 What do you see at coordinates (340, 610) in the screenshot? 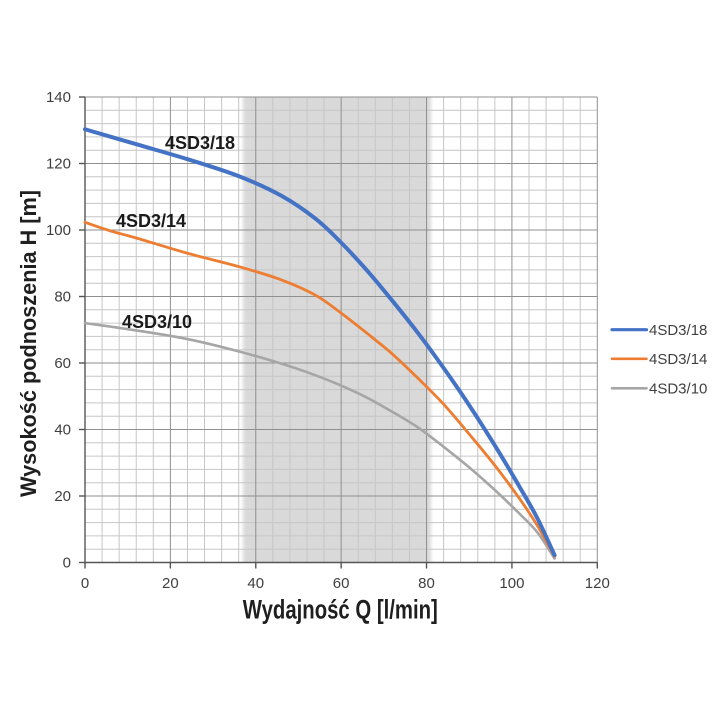
I see `svg-text: Wydajność Q [l/min]` at bounding box center [340, 610].